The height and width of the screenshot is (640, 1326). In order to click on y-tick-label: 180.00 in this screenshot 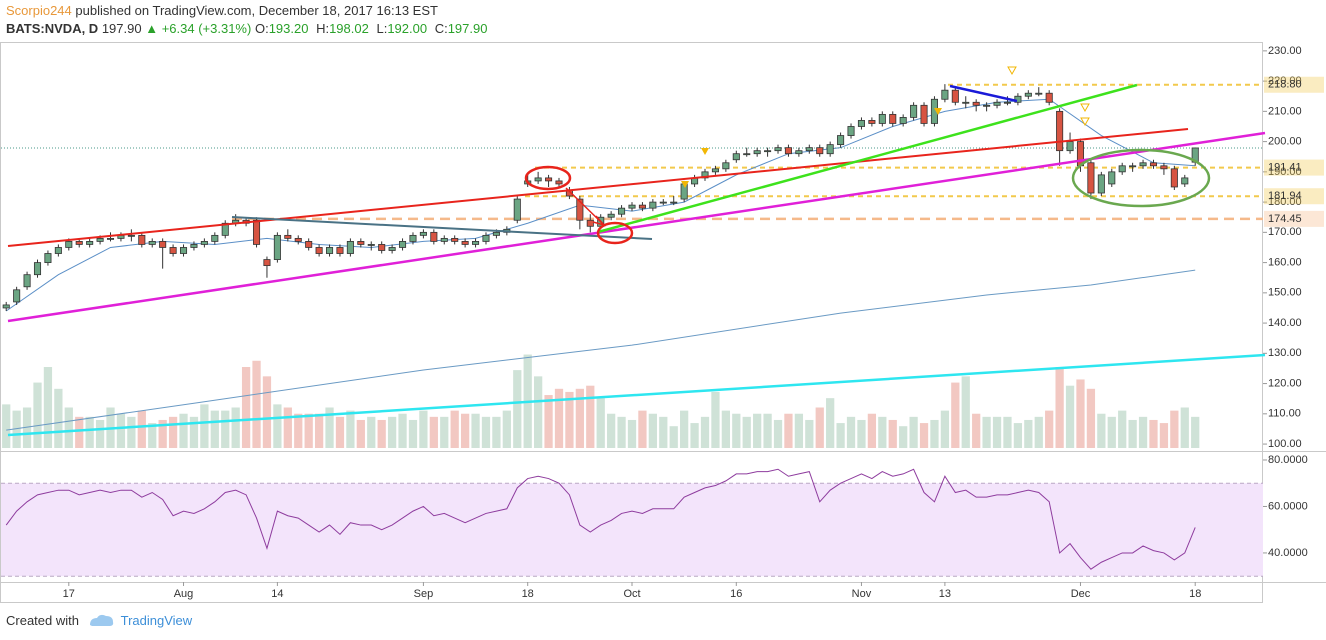, I will do `click(1285, 202)`.